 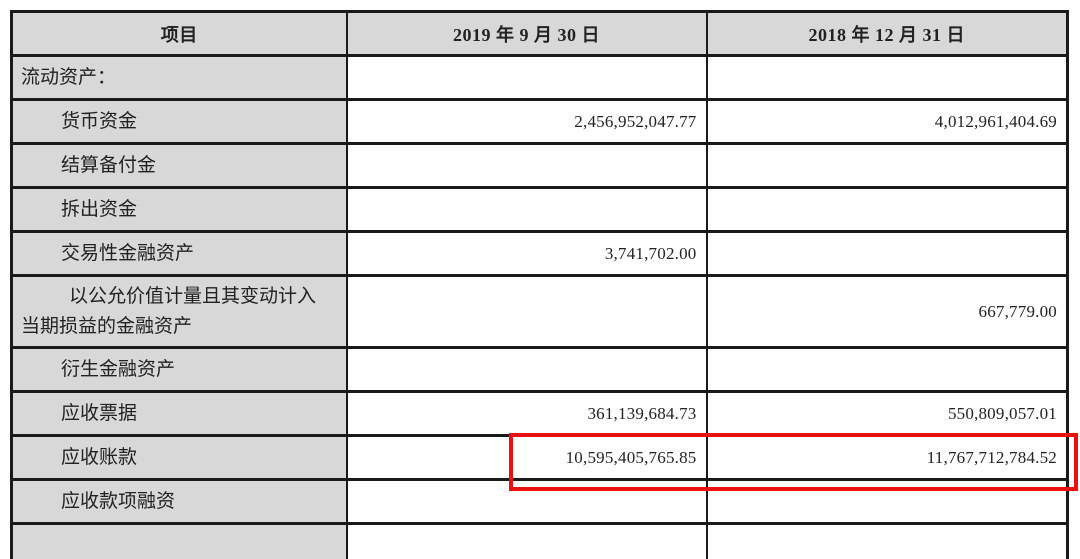 I want to click on value-cell-2019: 10,595,405,765.85, so click(x=526, y=457).